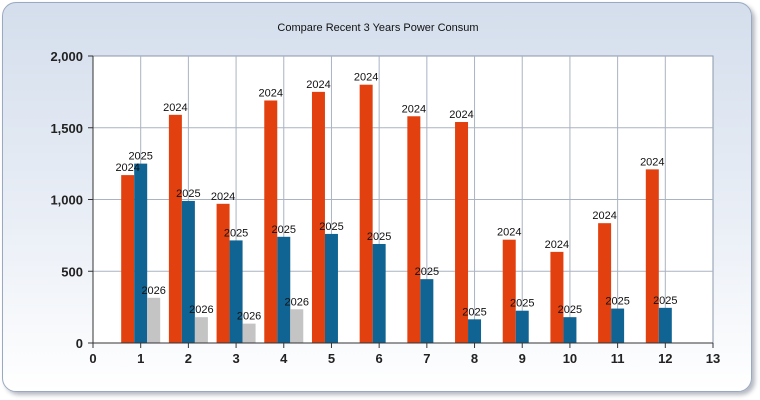 This screenshot has width=760, height=400. I want to click on x-tick-label: 10, so click(570, 358).